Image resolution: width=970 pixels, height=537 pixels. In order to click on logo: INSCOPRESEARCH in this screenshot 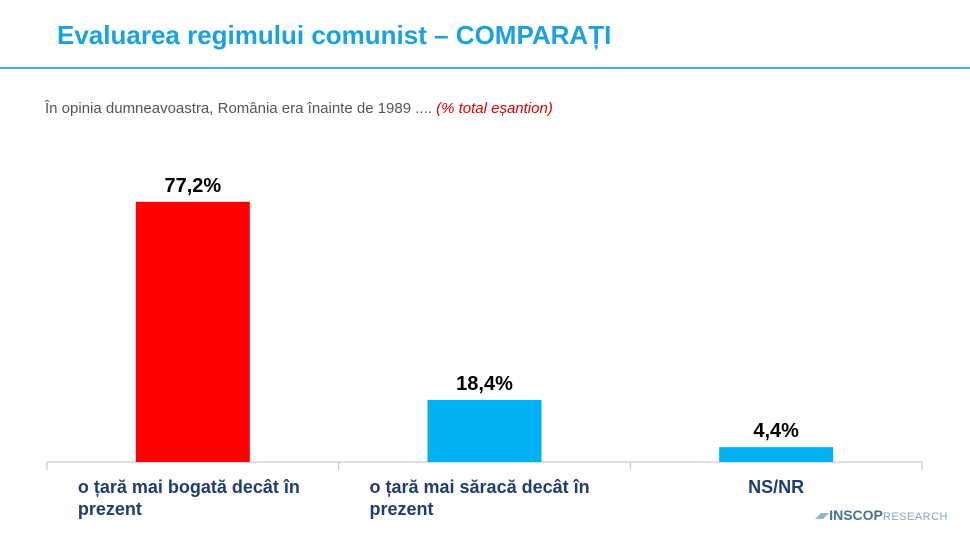, I will do `click(881, 515)`.